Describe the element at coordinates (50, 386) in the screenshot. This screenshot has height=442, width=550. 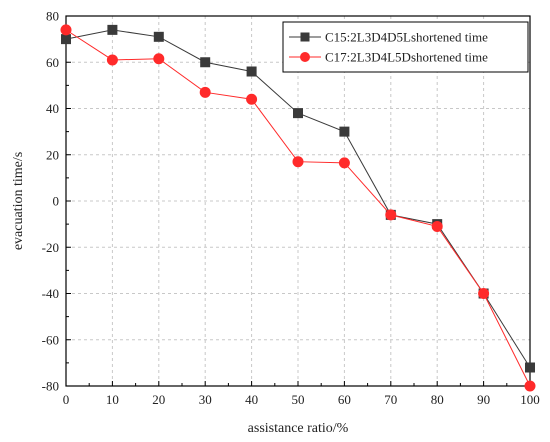
I see `y-tick-label: -80` at that location.